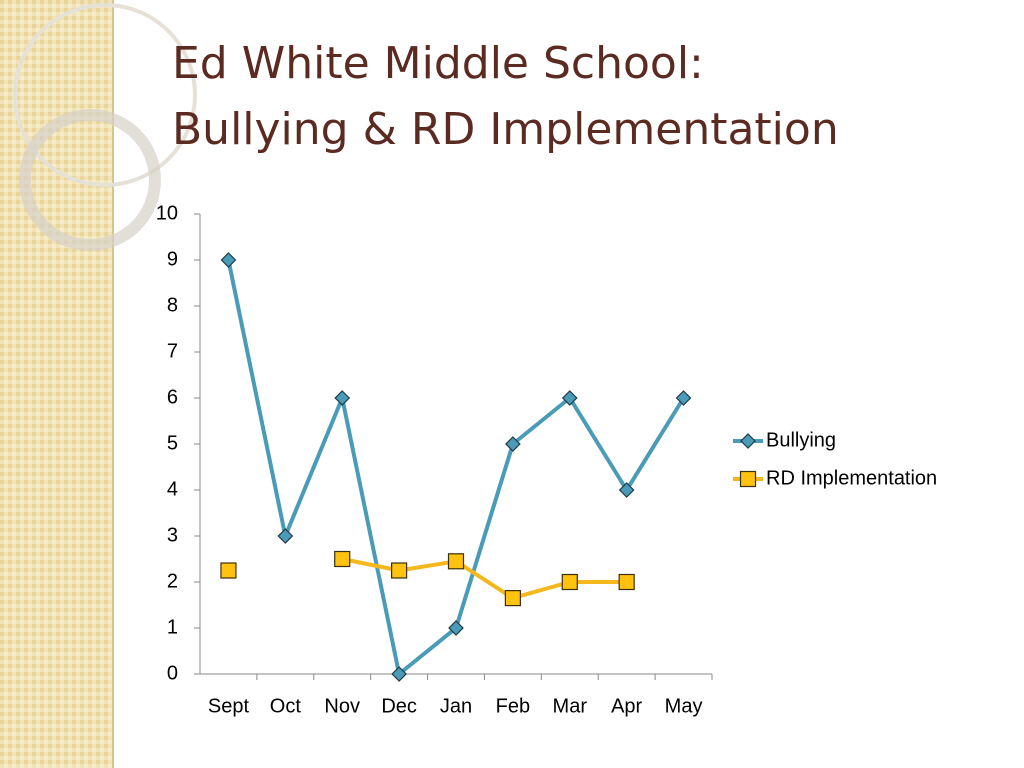  Describe the element at coordinates (438, 63) in the screenshot. I see `chart-title: Ed White Middle School:` at that location.